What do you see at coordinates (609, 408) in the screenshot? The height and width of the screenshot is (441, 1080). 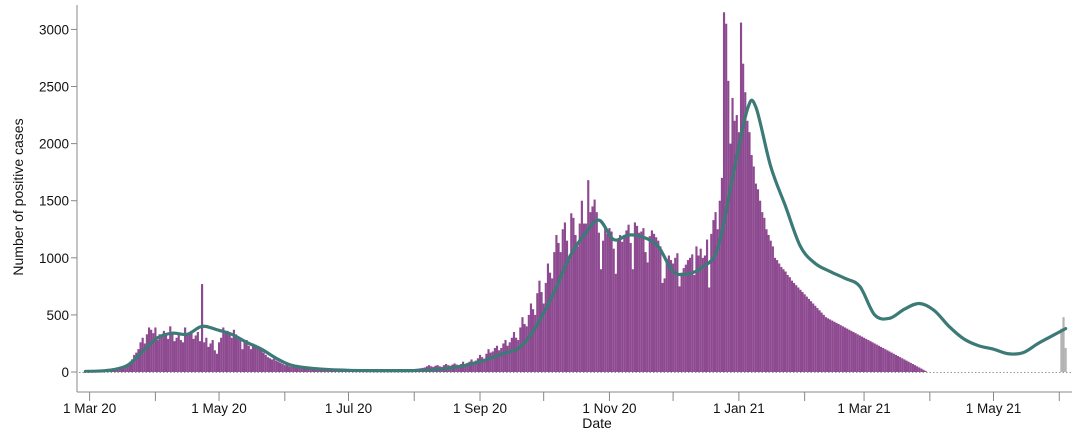 I see `x-tick-label: 1 Nov 20` at bounding box center [609, 408].